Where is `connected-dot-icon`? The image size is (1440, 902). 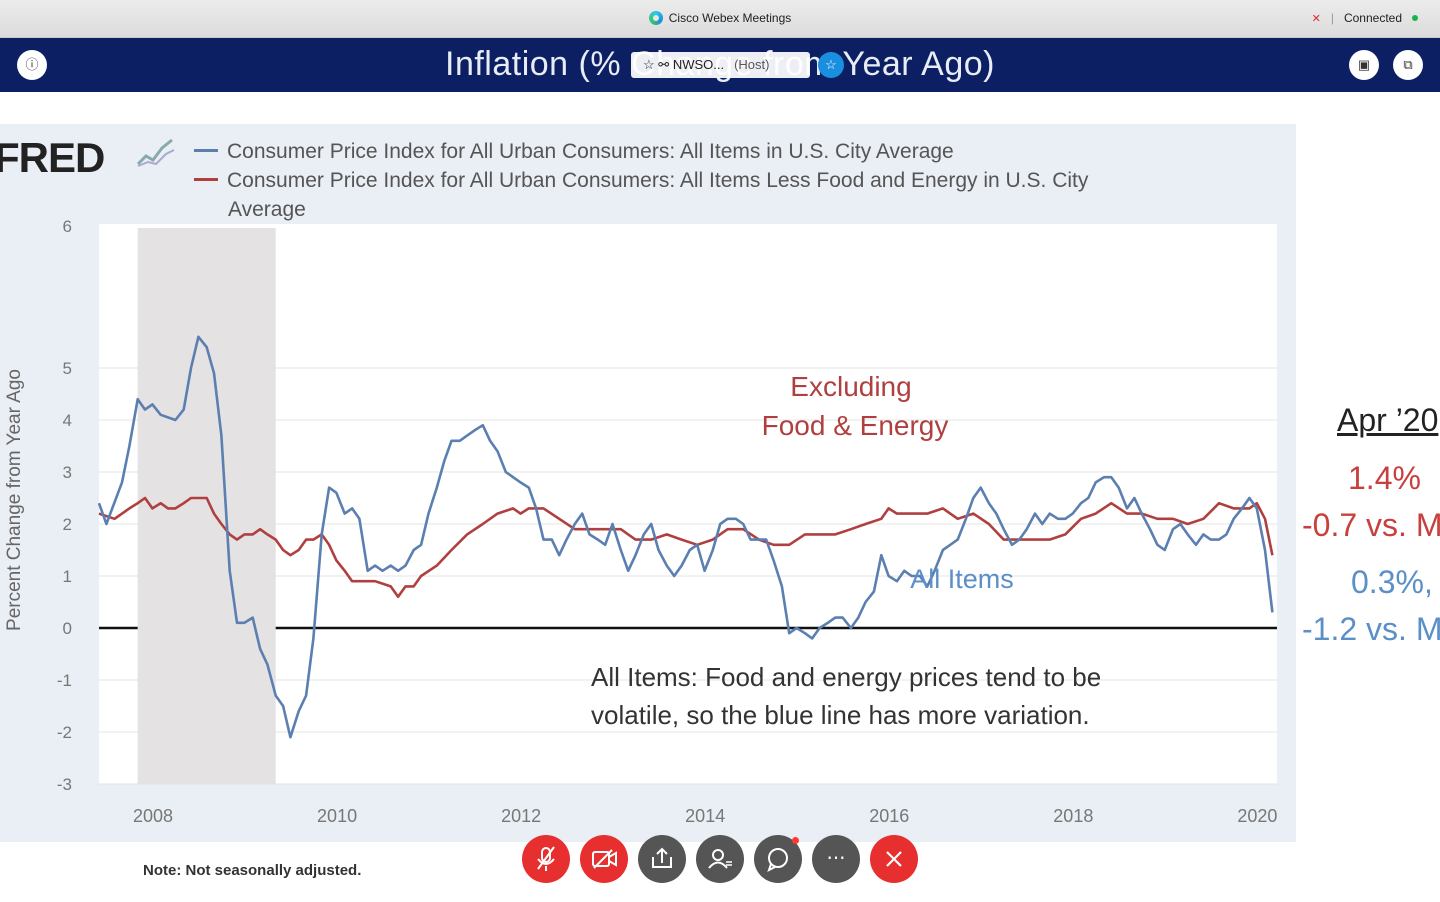
connected-dot-icon is located at coordinates (1415, 18).